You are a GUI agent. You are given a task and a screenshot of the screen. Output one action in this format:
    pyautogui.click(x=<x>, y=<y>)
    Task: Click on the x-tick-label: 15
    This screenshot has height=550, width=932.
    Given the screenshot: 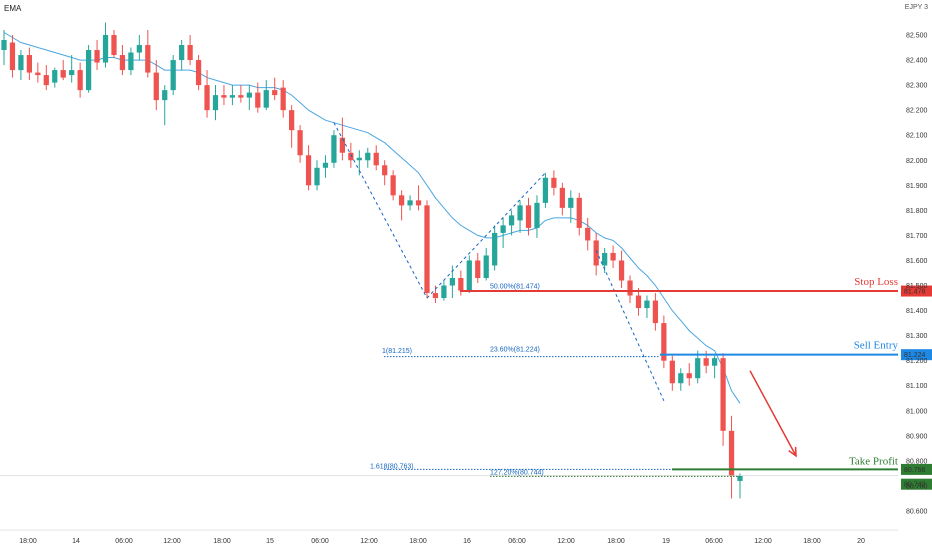 What is the action you would take?
    pyautogui.click(x=270, y=541)
    